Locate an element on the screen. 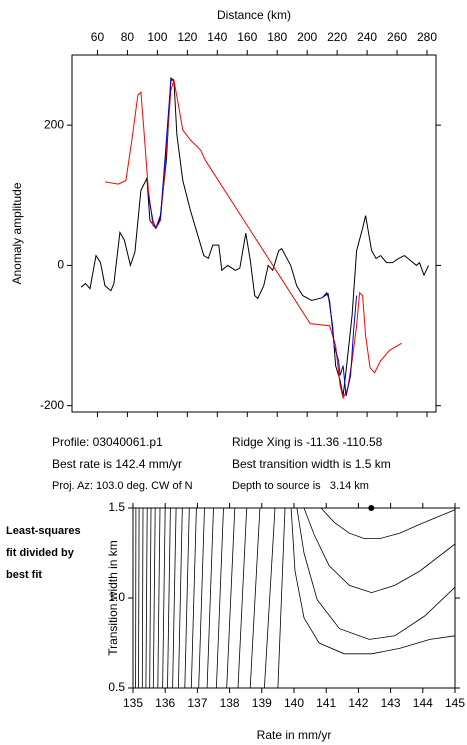 The height and width of the screenshot is (745, 467). y-axis-title: Transition width in km is located at coordinates (113, 598).